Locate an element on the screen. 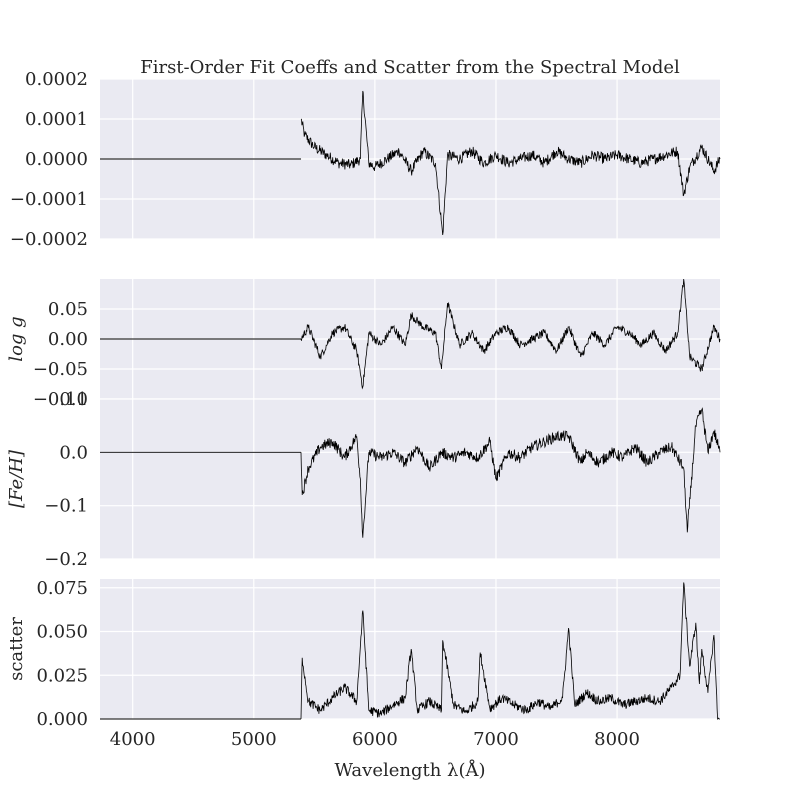 This screenshot has width=800, height=800. y-tick-label: 0.00 is located at coordinates (68, 339).